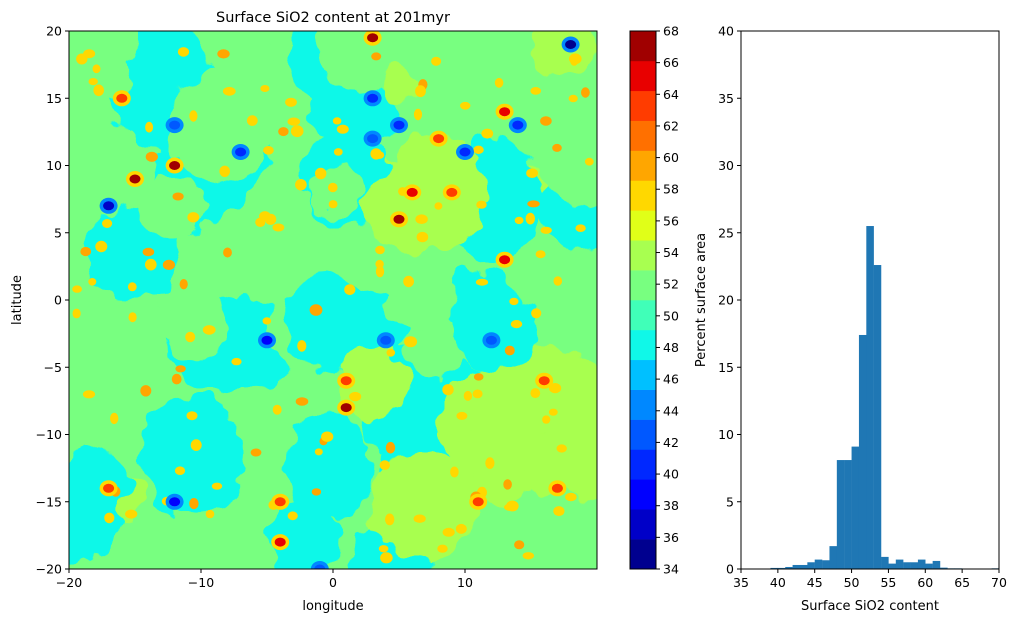  I want to click on map-x-axis-label: longitude, so click(332, 606).